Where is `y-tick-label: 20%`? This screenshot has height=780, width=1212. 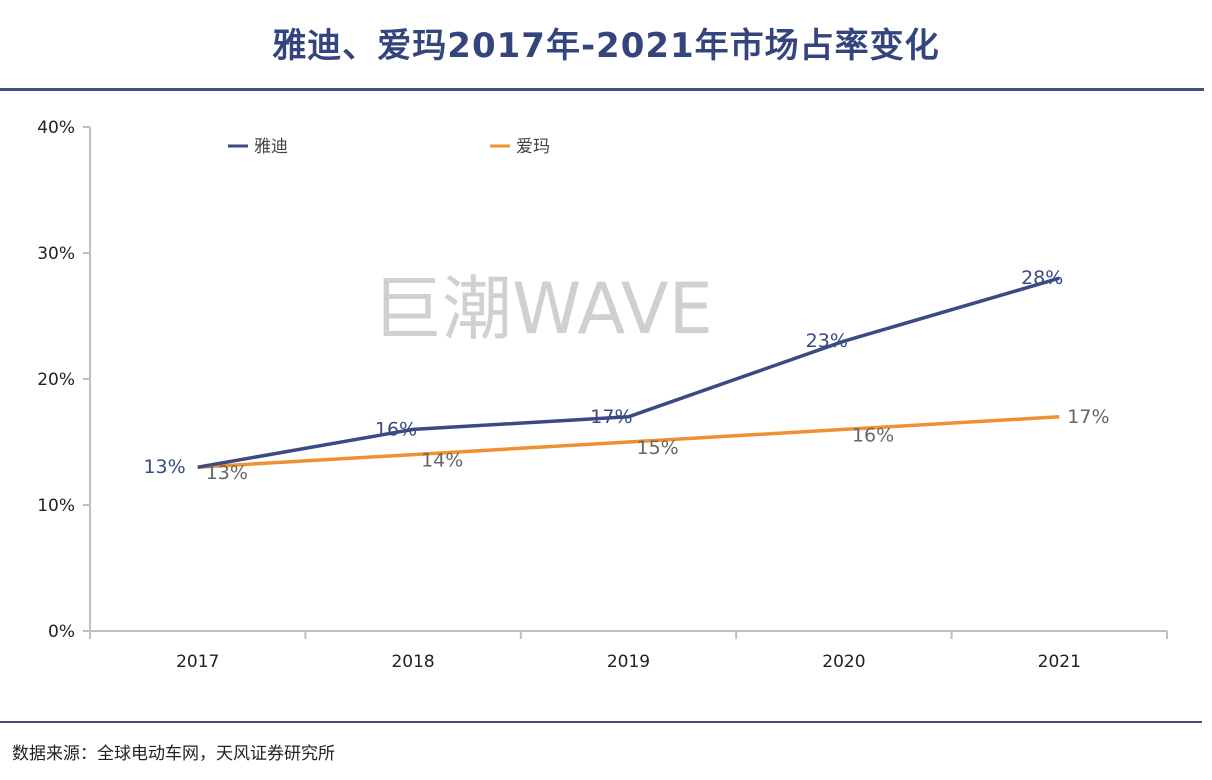
y-tick-label: 20% is located at coordinates (56, 380).